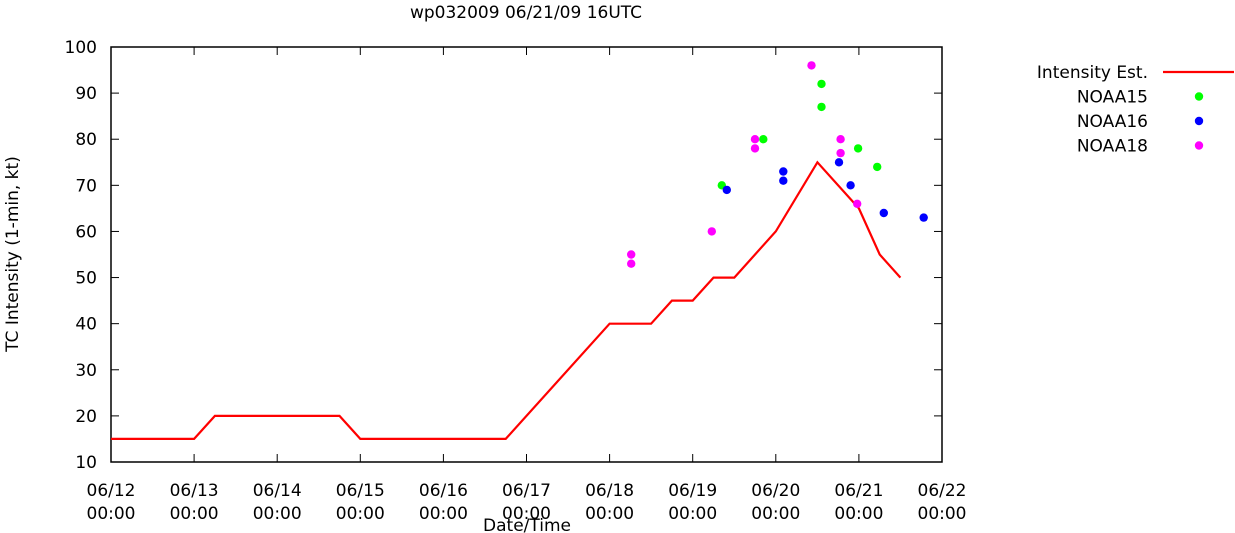  What do you see at coordinates (13, 254) in the screenshot?
I see `y-axis-label: TC Intensity (1-min, kt)` at bounding box center [13, 254].